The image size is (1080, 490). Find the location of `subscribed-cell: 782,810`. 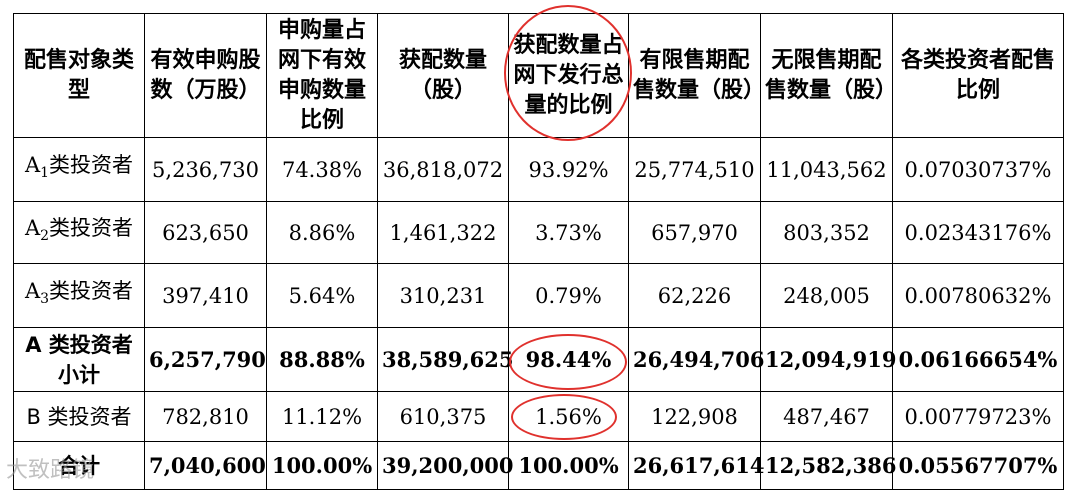

subscribed-cell: 782,810 is located at coordinates (205, 416).